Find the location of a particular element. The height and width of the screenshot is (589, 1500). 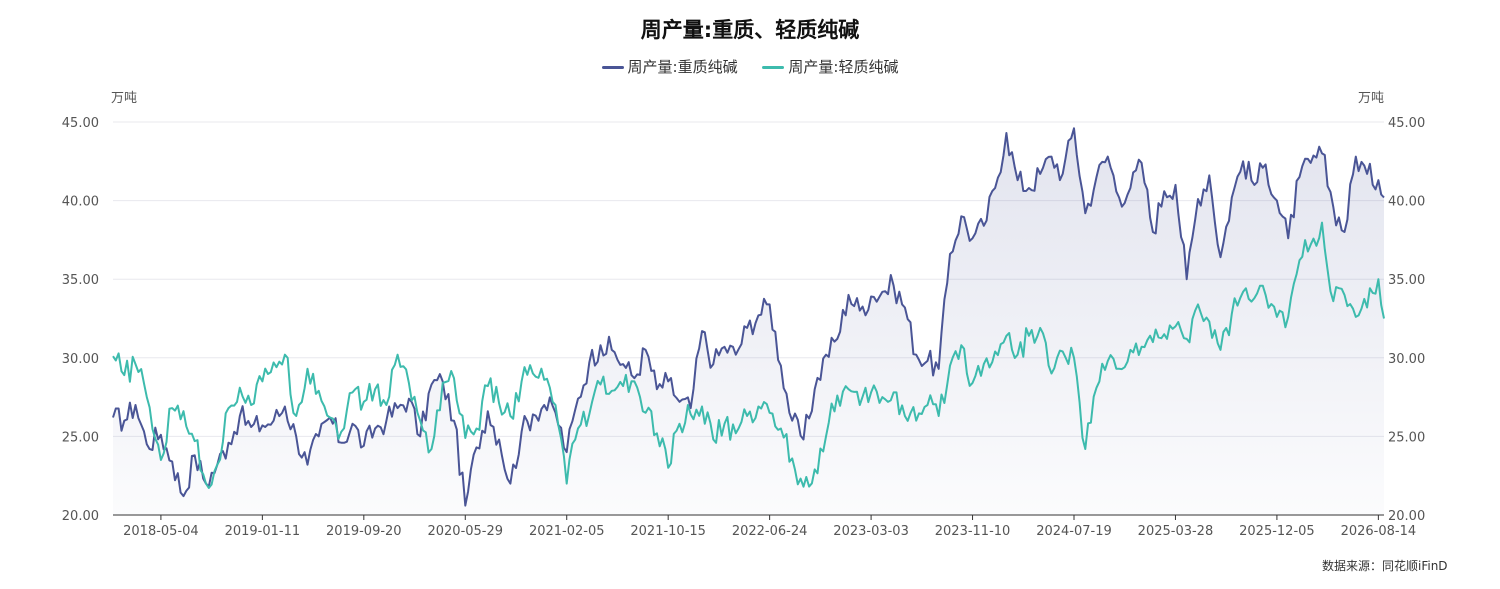

x-tick-label: 2026-08-14 is located at coordinates (1379, 531).